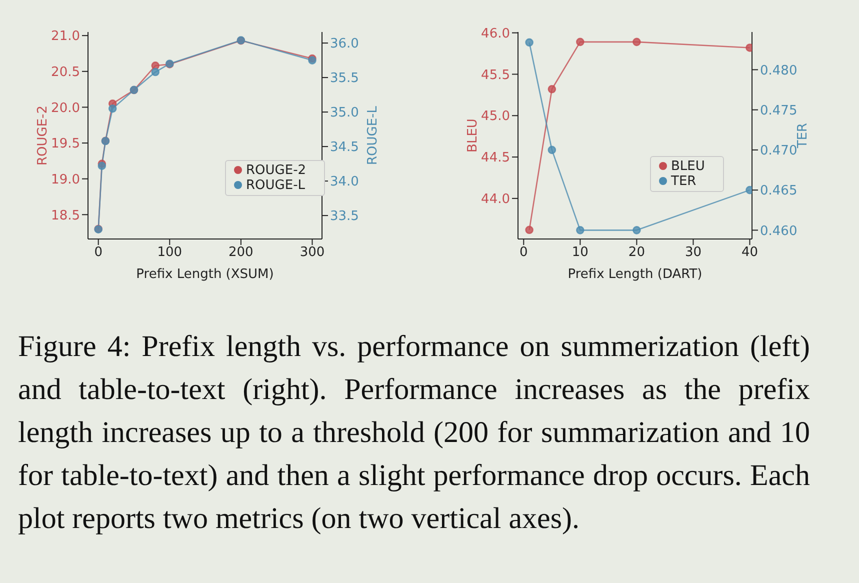  What do you see at coordinates (65, 108) in the screenshot?
I see `y-tick-label: 20.0` at bounding box center [65, 108].